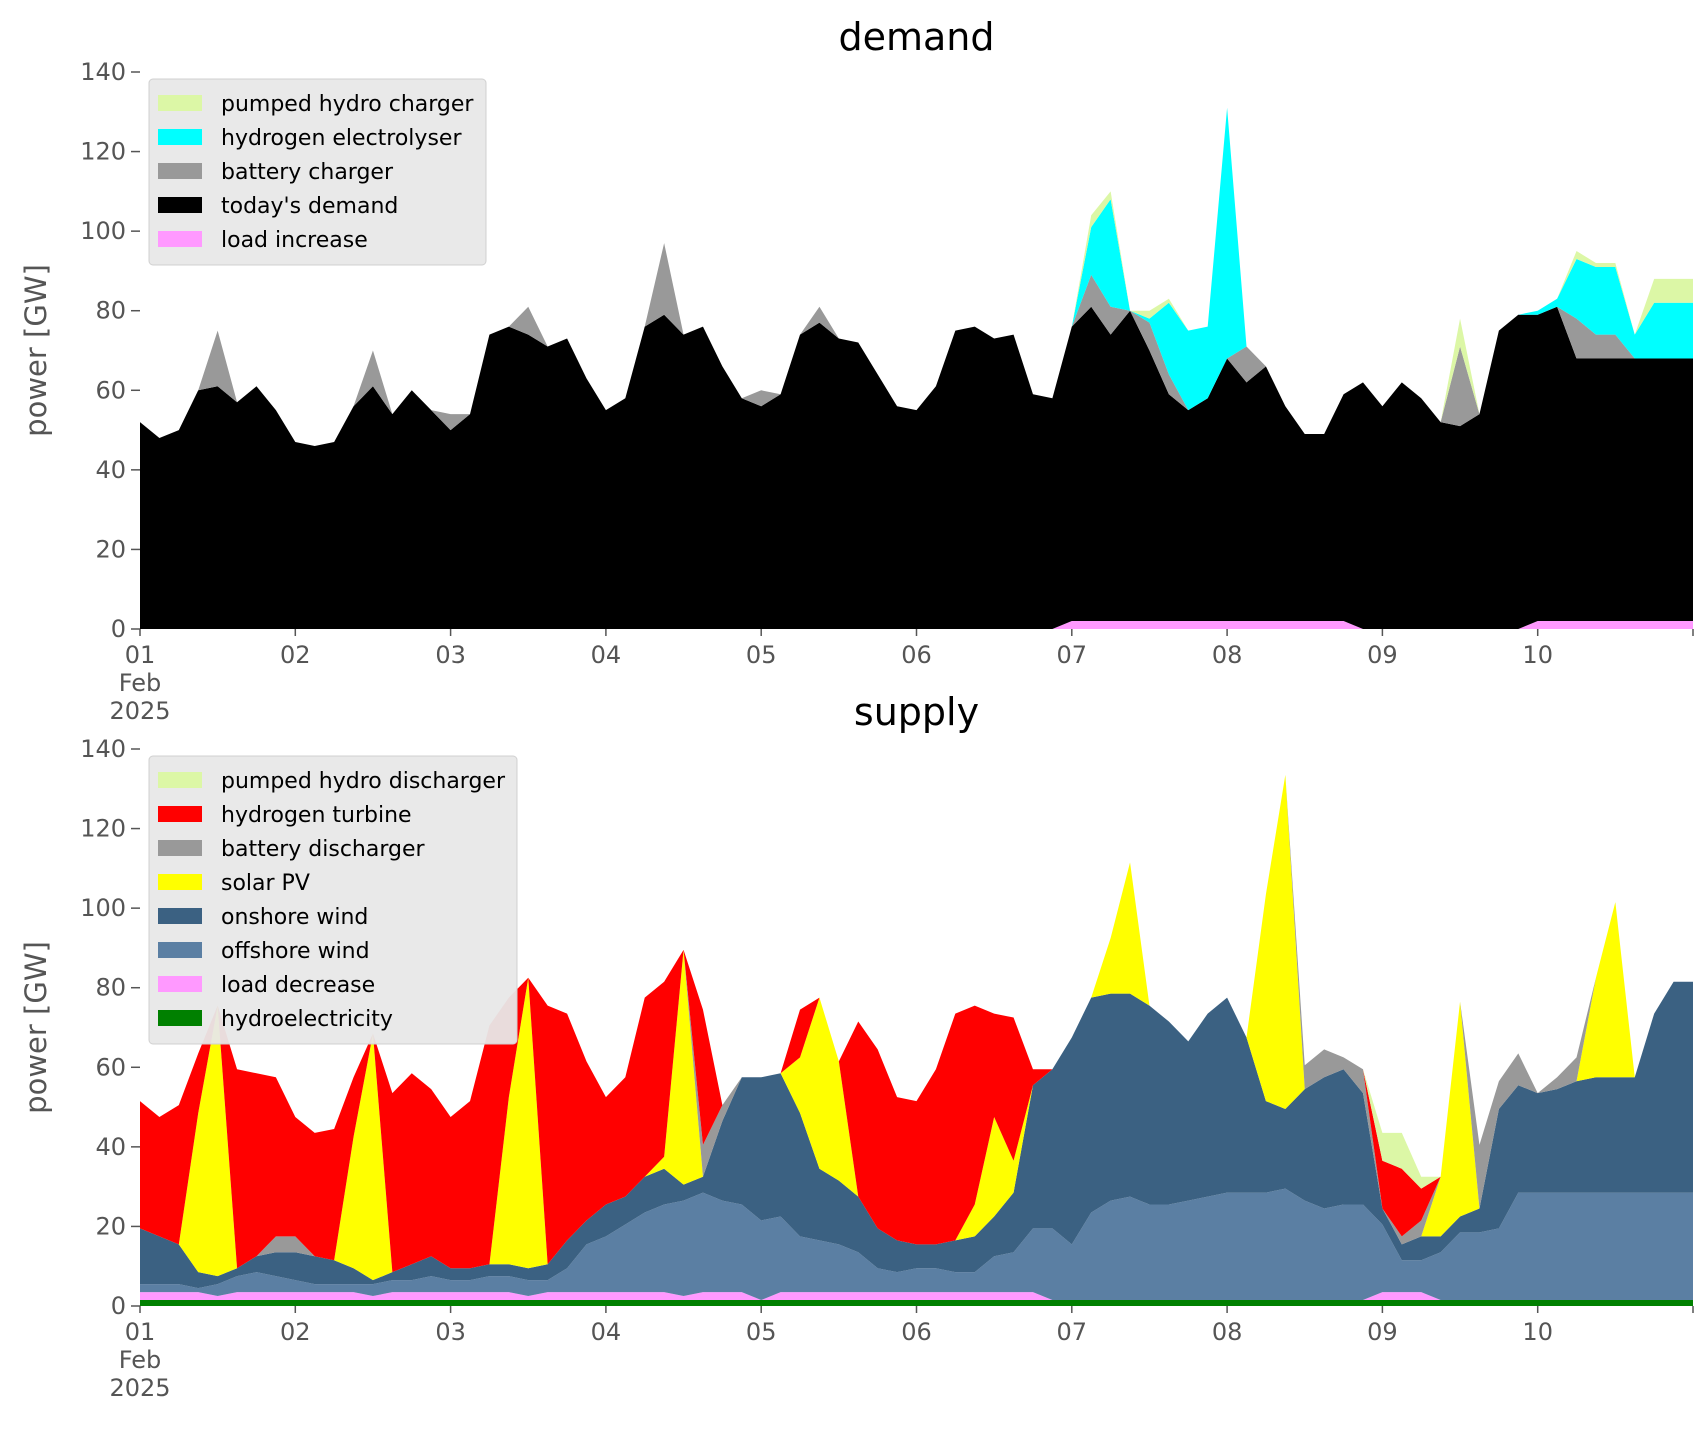 This screenshot has width=1706, height=1435. I want to click on legend-item-hydrogen-turbine: hydrogen turbine, so click(285, 815).